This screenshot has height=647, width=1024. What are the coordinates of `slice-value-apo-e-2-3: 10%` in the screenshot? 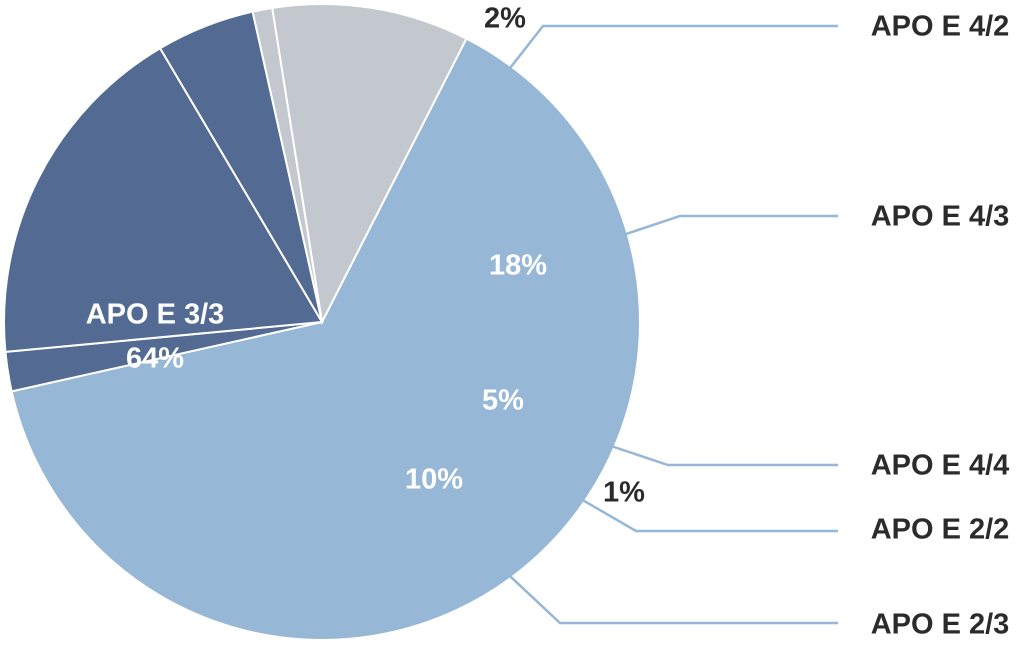 It's located at (434, 480).